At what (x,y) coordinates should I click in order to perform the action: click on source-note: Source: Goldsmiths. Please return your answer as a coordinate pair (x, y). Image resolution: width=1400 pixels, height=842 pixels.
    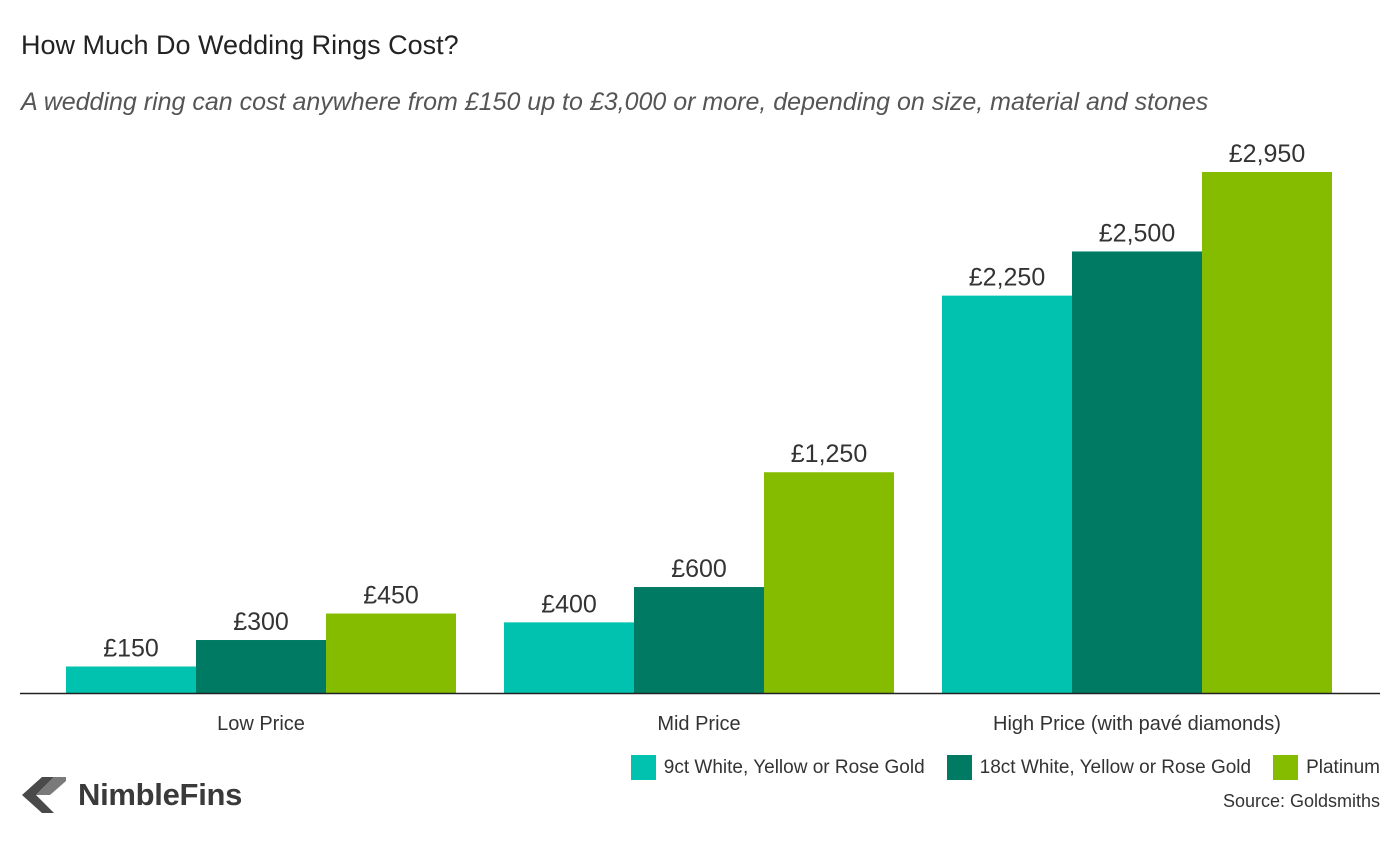
    Looking at the image, I should click on (1301, 801).